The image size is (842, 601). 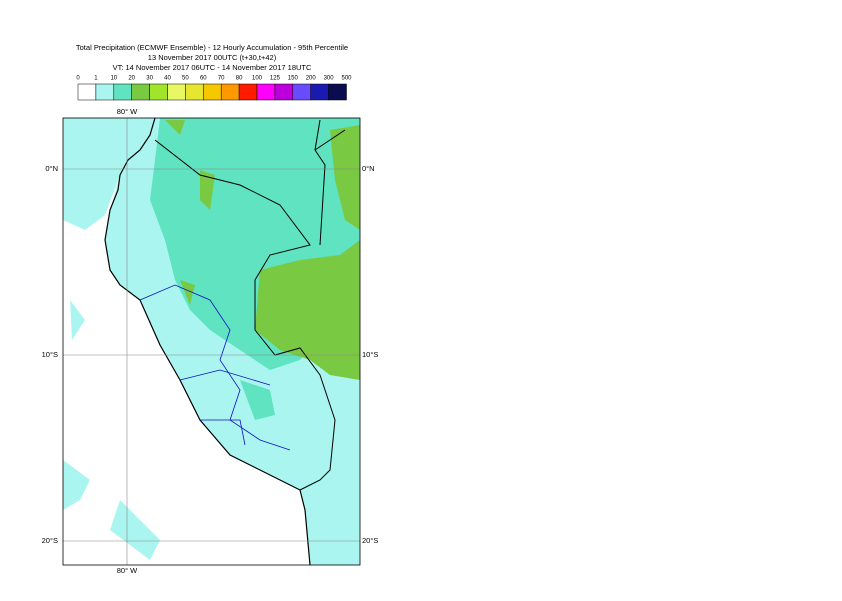 What do you see at coordinates (167, 79) in the screenshot?
I see `legend-label: 40` at bounding box center [167, 79].